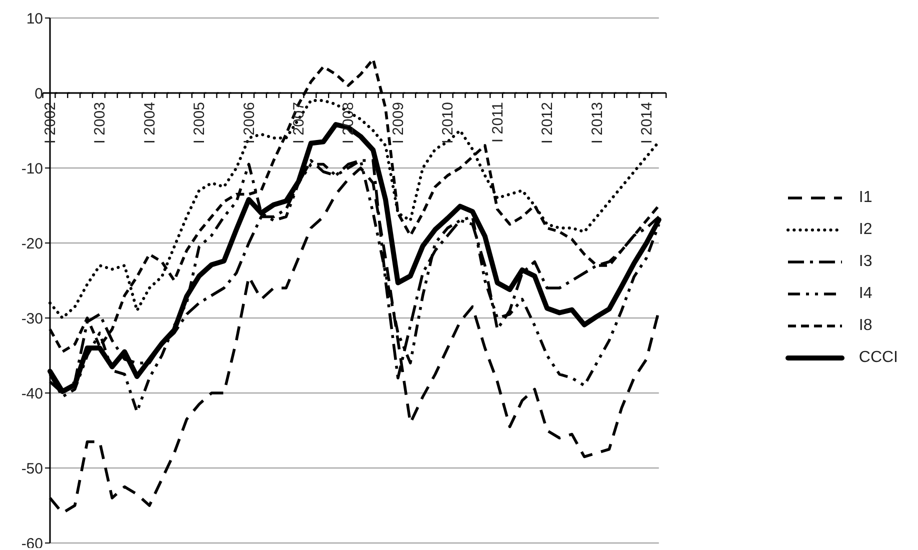  Describe the element at coordinates (32, 169) in the screenshot. I see `y-tick-label: -10` at that location.